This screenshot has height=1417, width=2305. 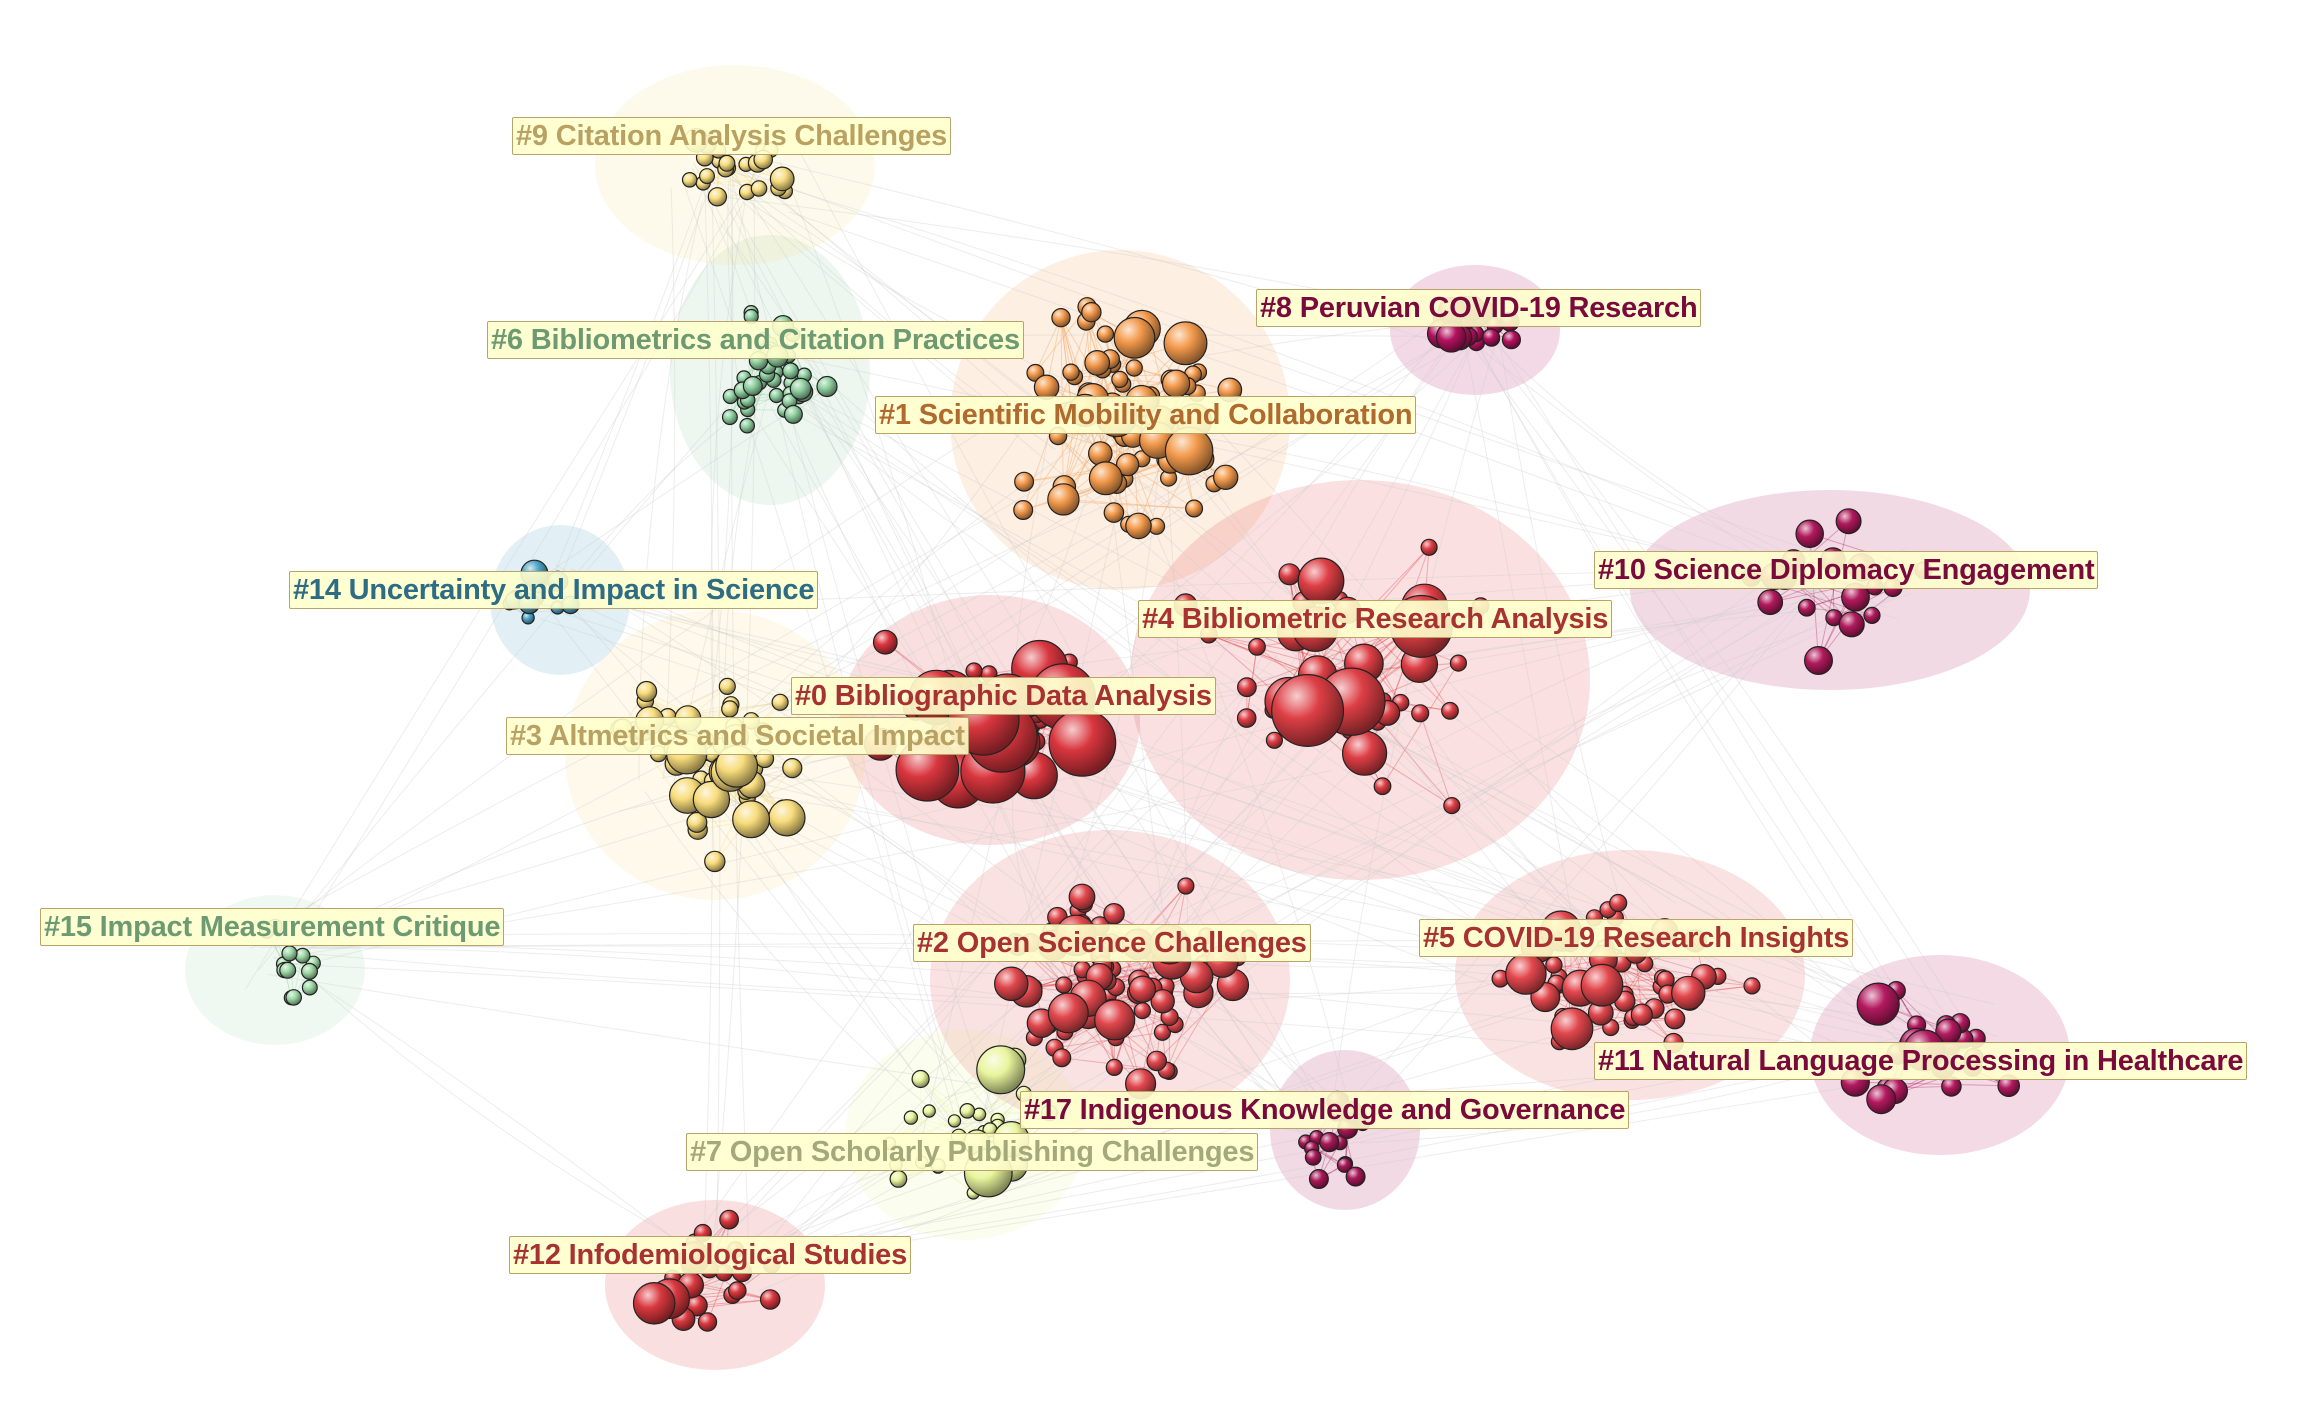 I want to click on cluster-label-17: #17 Indigenous Knowledge and Governance, so click(x=1325, y=1110).